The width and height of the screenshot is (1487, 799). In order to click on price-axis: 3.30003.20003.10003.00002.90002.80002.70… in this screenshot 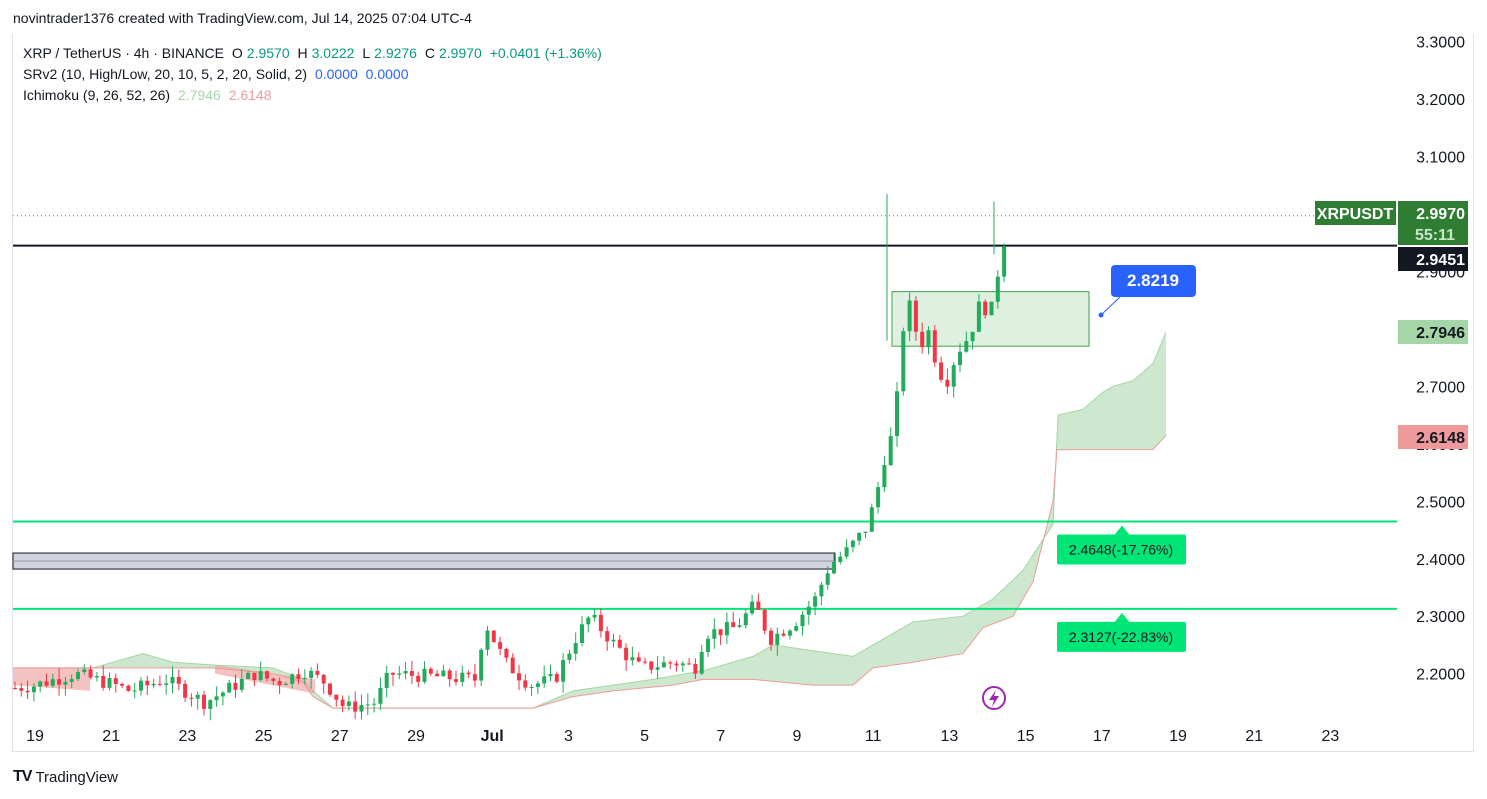, I will do `click(1440, 359)`.